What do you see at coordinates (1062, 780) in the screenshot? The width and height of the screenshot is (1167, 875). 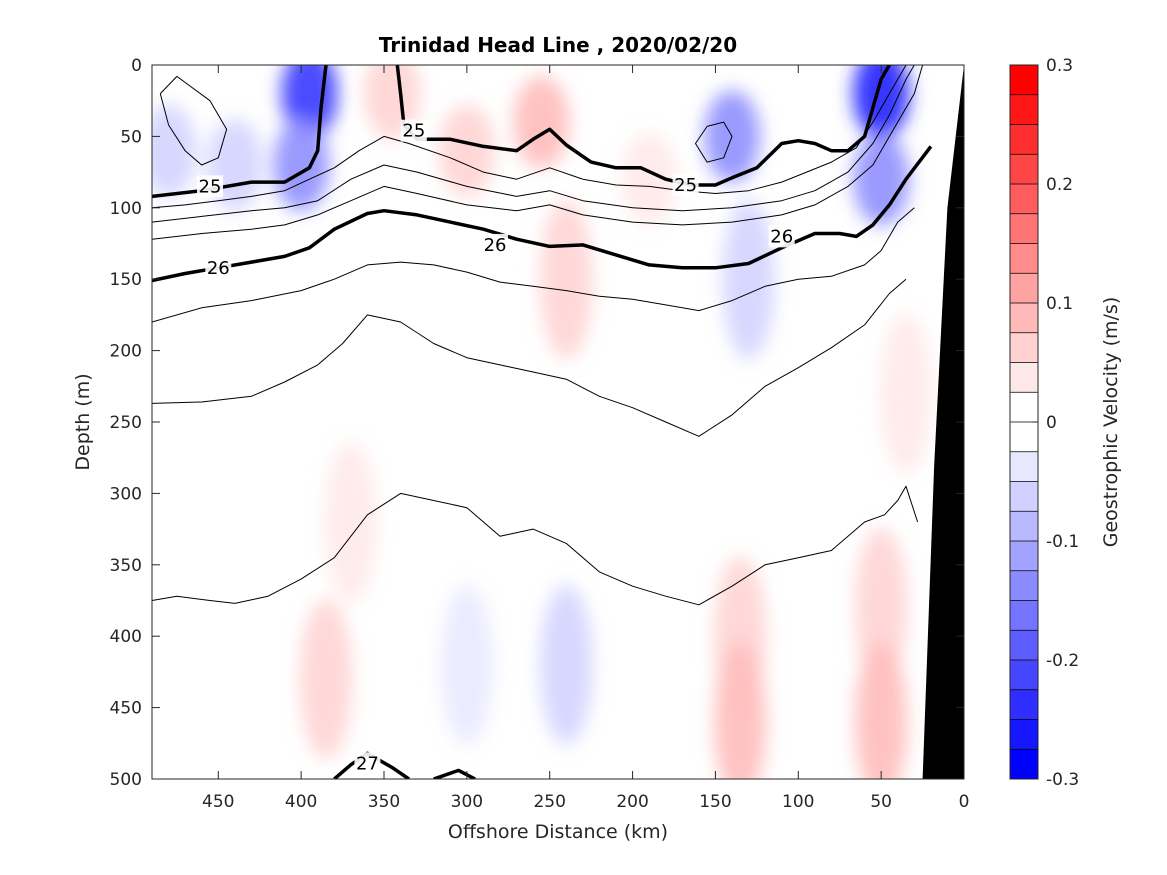 I see `colorbar-tick-label: -0.3` at bounding box center [1062, 780].